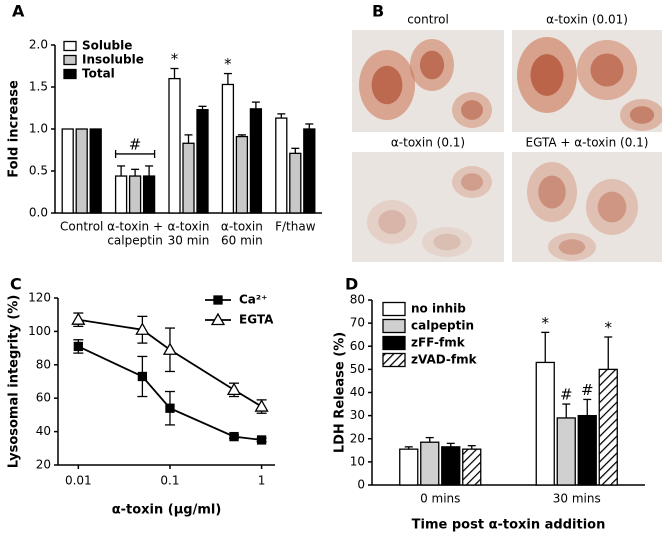 This screenshot has width=662, height=538. What do you see at coordinates (253, 300) in the screenshot?
I see `legend-label: Ca²⁺` at bounding box center [253, 300].